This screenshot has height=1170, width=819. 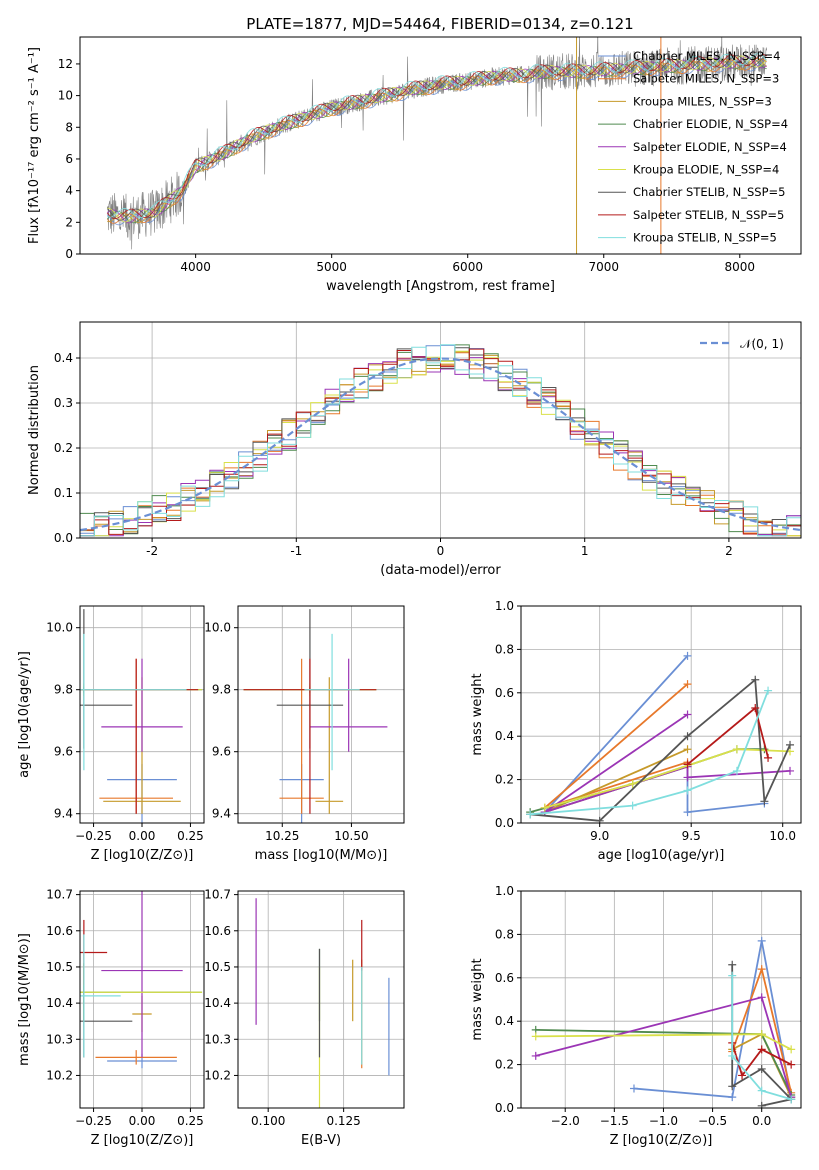 What do you see at coordinates (268, 1121) in the screenshot?
I see `x-tick-label: 0.100` at bounding box center [268, 1121].